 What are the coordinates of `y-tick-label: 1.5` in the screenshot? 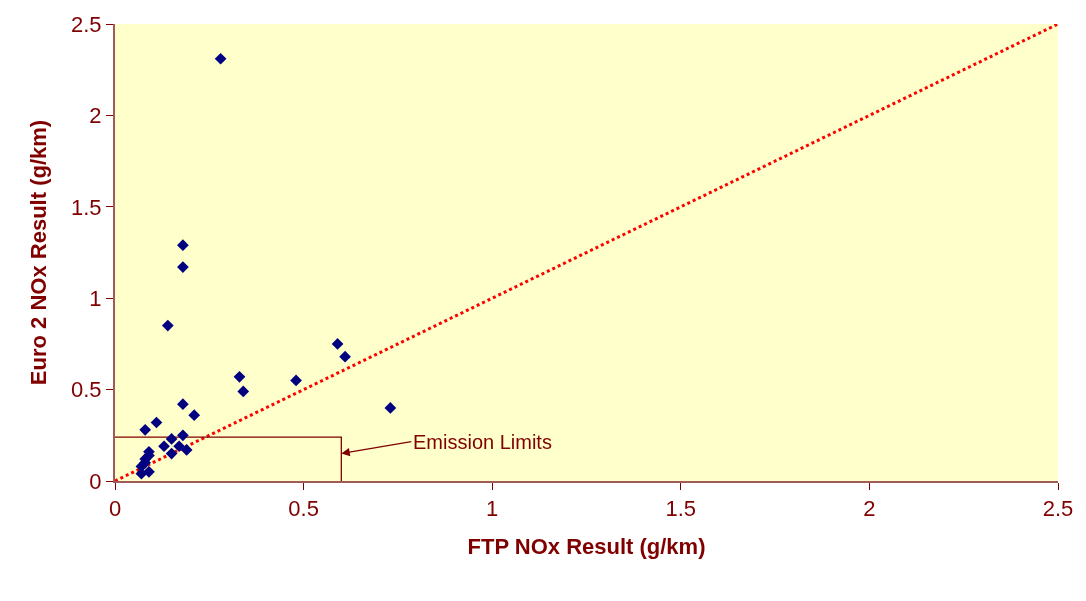 It's located at (86, 207).